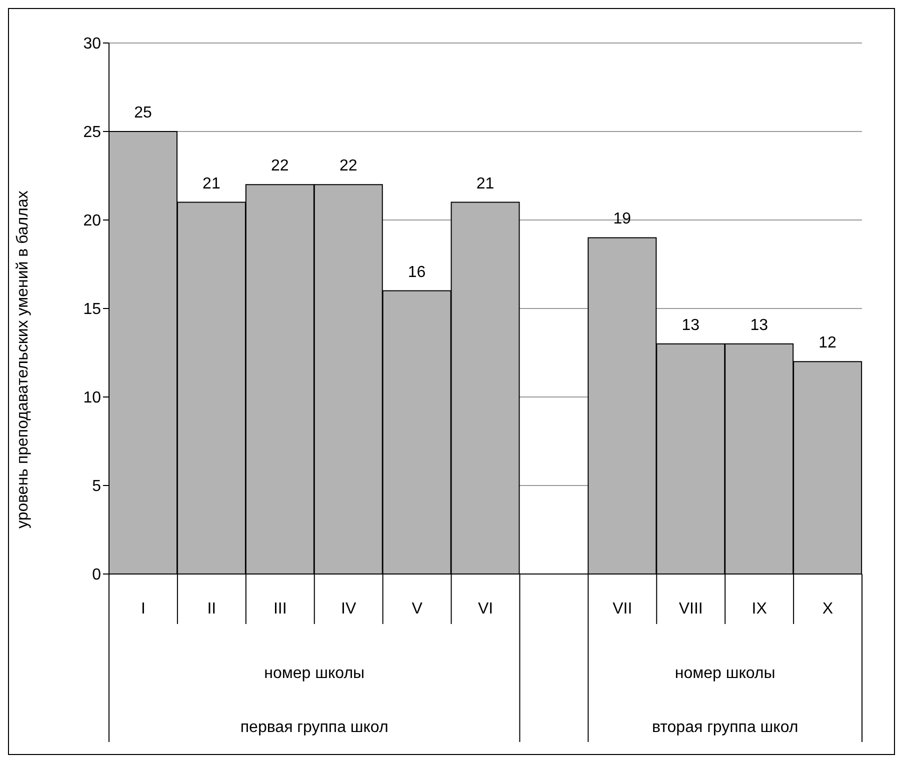 This screenshot has width=901, height=761. What do you see at coordinates (143, 113) in the screenshot?
I see `data-label: 25` at bounding box center [143, 113].